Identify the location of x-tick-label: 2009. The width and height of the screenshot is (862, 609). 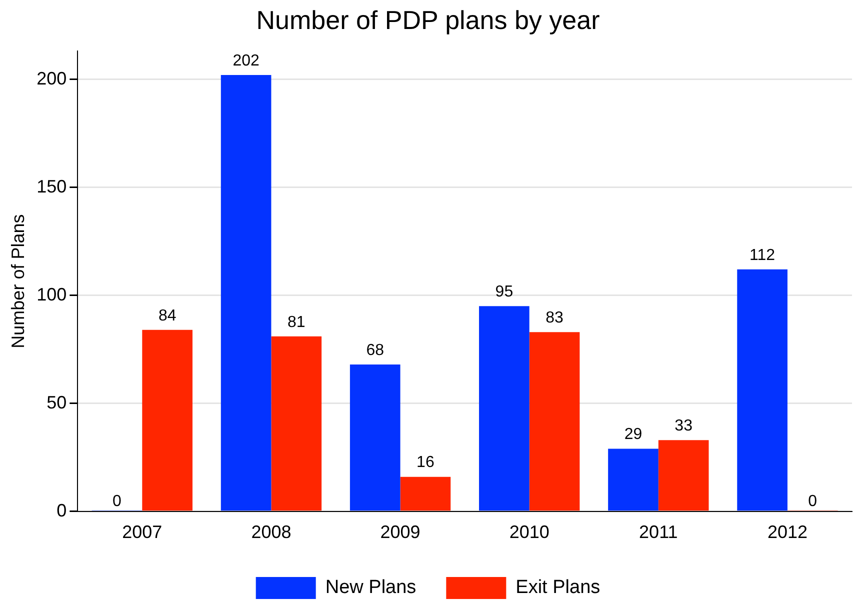
(400, 532).